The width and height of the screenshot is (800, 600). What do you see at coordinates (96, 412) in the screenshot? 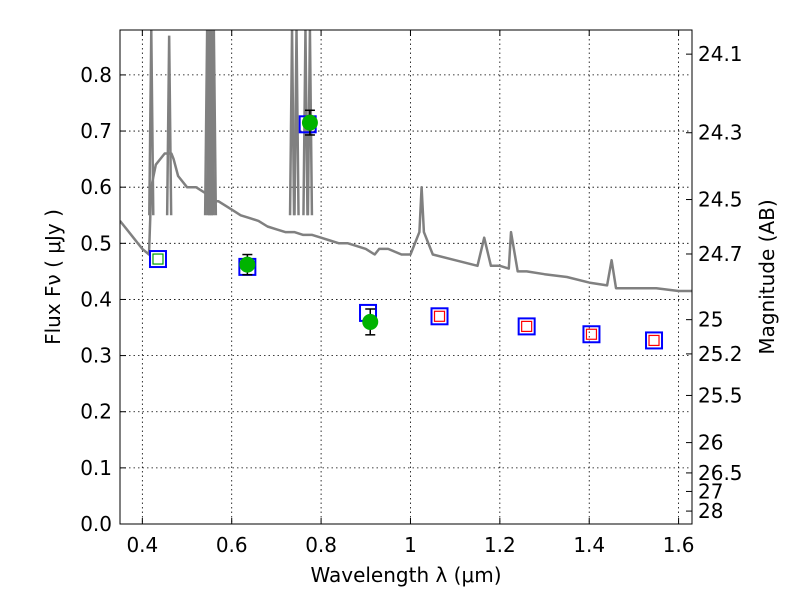
I see `y-tick-label: 0.2` at bounding box center [96, 412].